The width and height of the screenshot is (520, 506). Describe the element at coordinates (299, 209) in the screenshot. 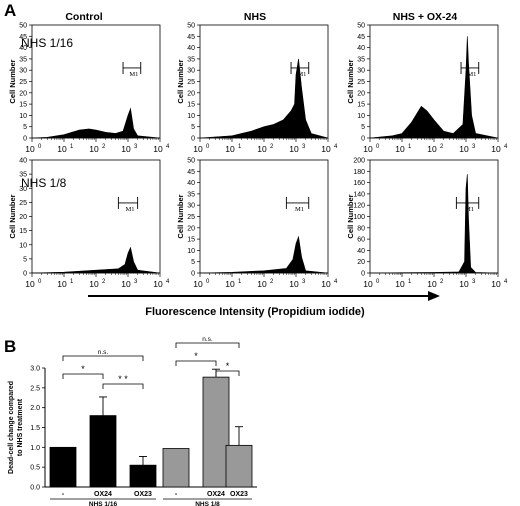

I see `marker-m1-label: M1` at that location.